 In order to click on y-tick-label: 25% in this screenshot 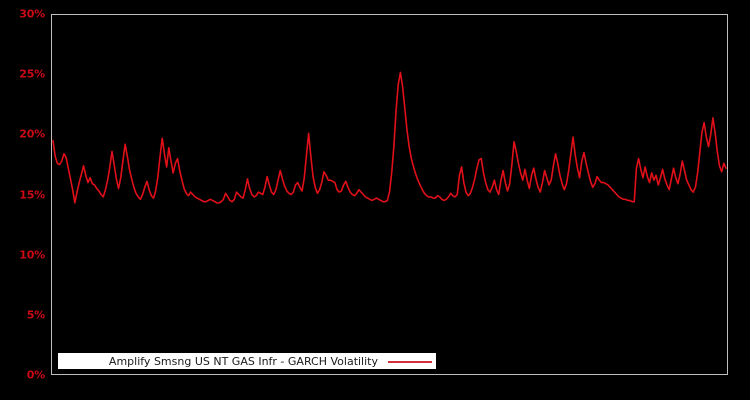, I will do `click(32, 74)`.